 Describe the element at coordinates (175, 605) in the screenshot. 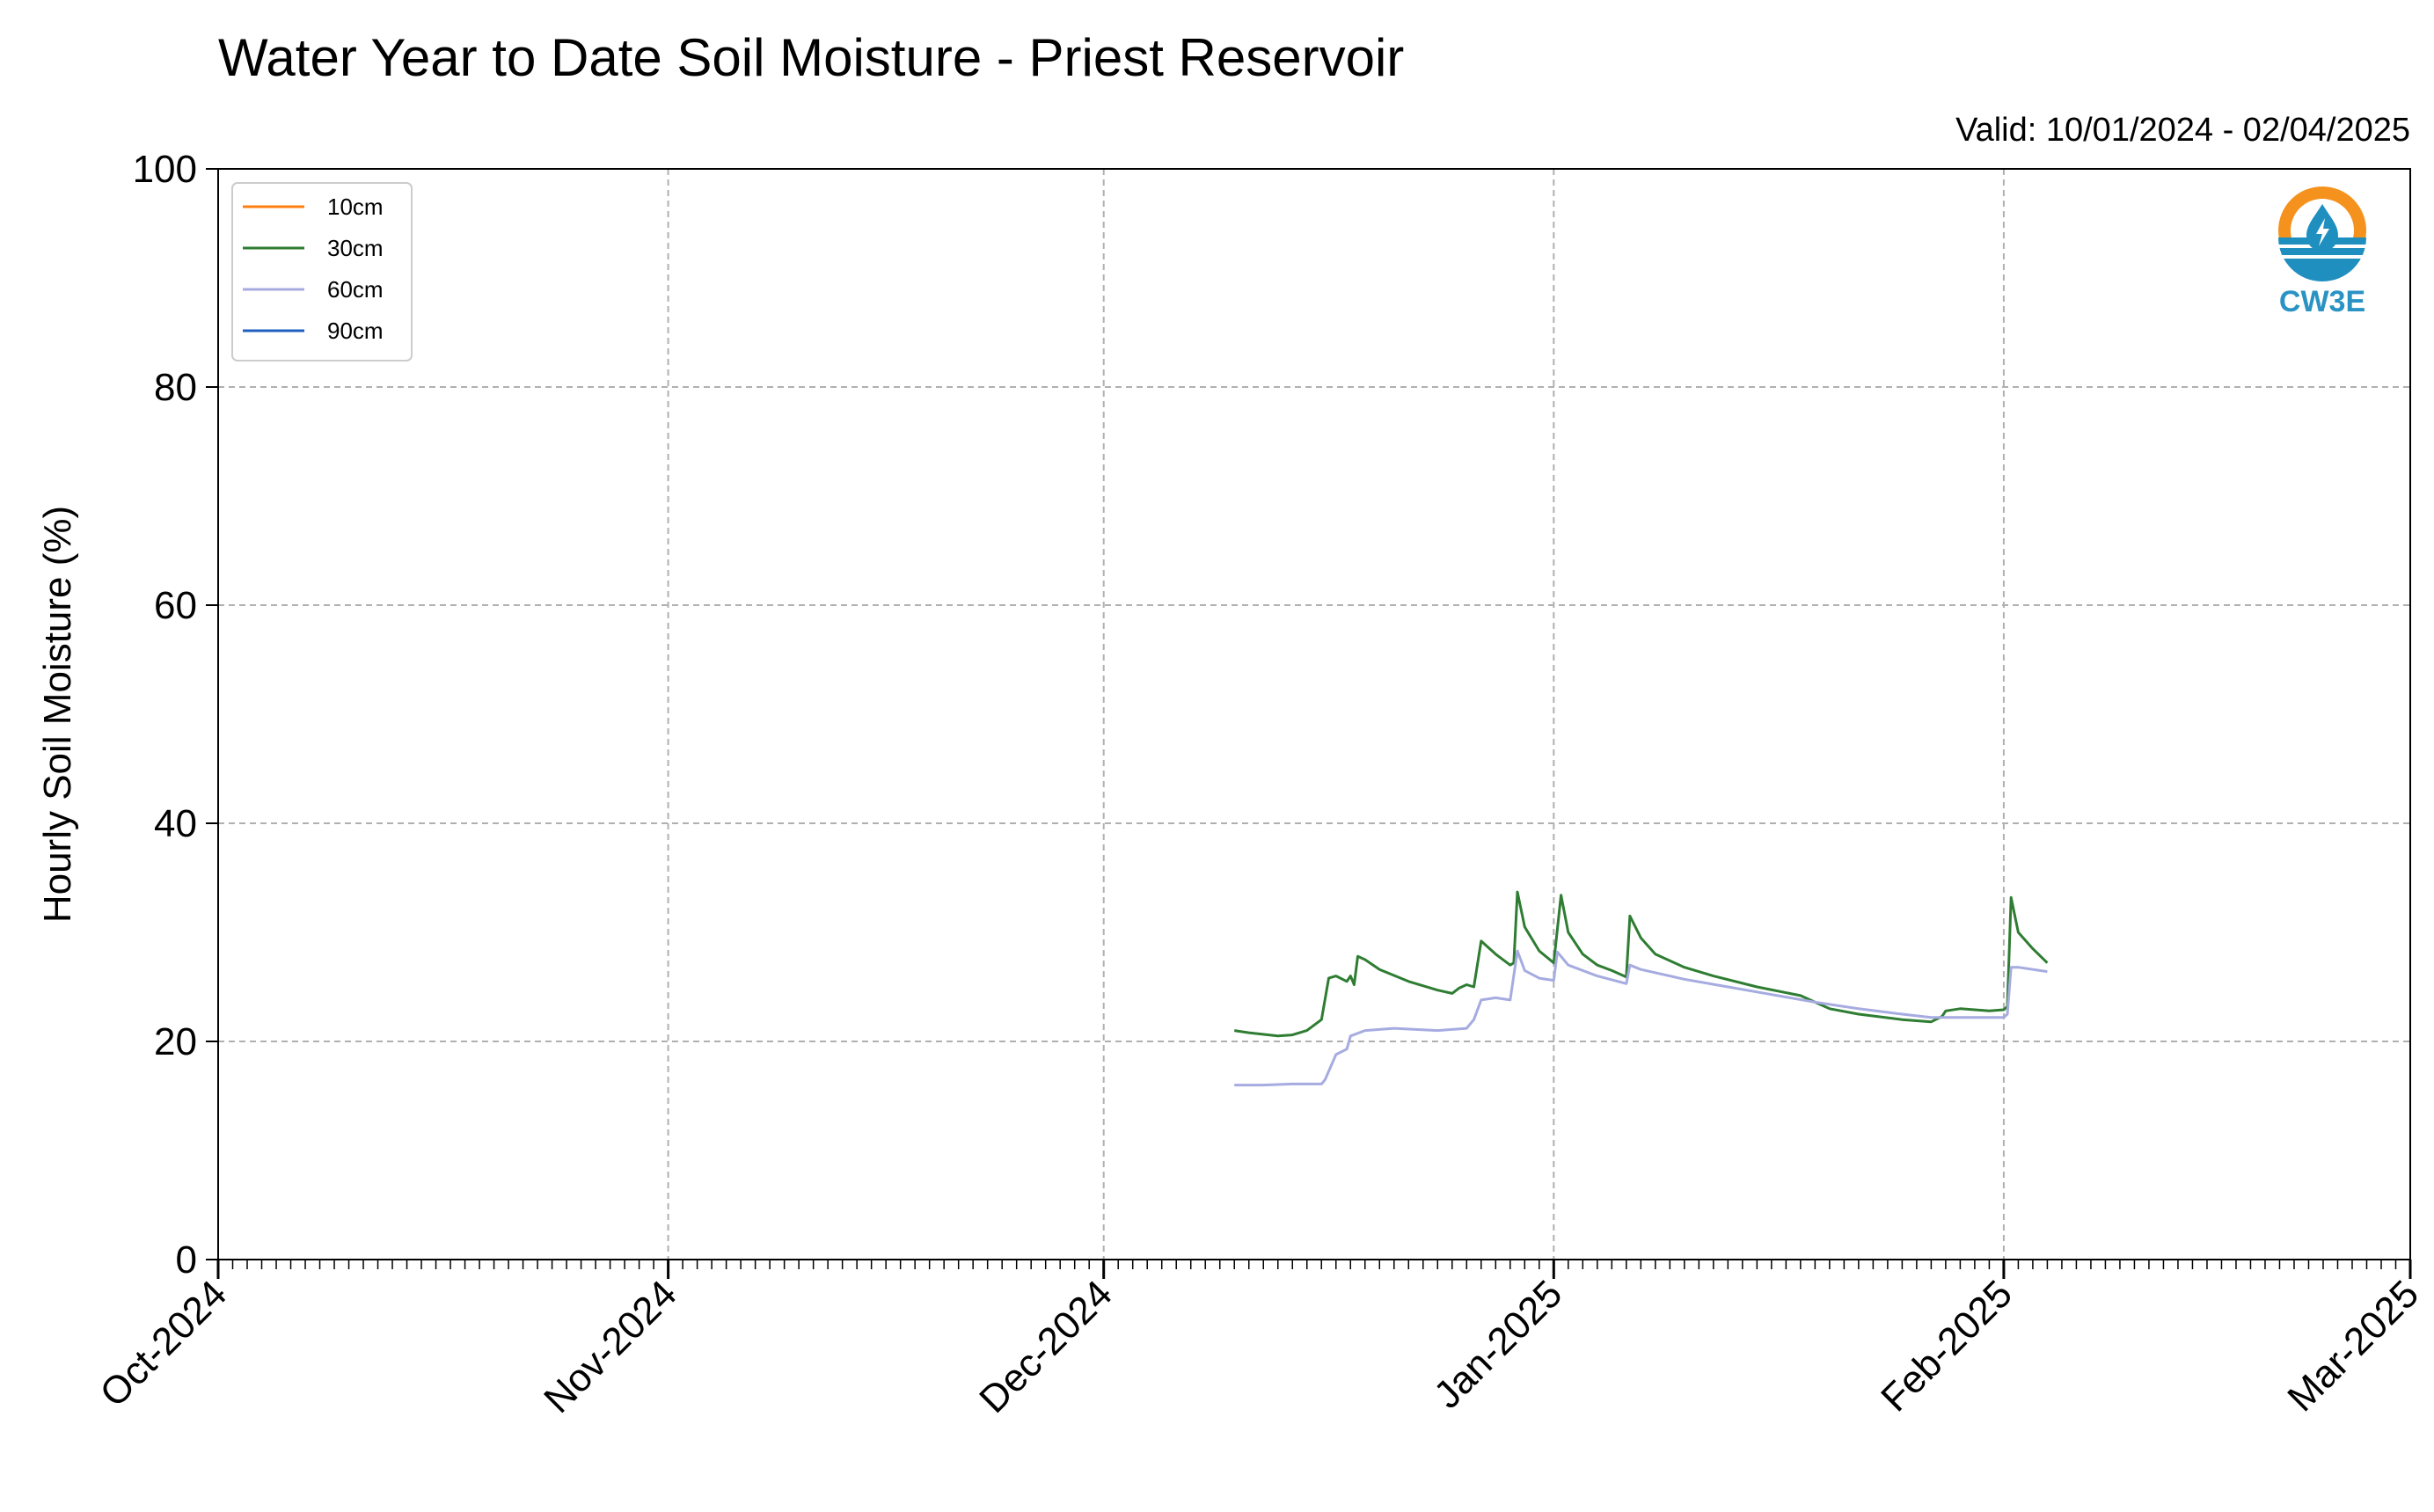

I see `y-tick-label: 60` at that location.